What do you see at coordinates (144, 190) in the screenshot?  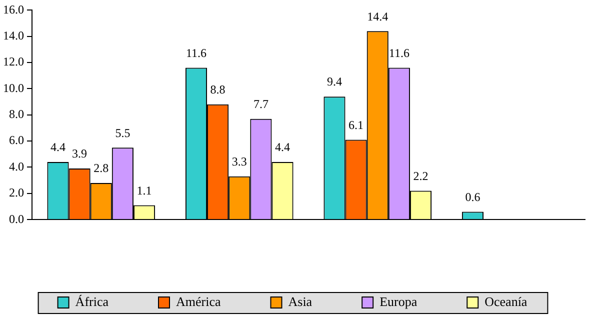 I see `data-label: 1.1` at bounding box center [144, 190].